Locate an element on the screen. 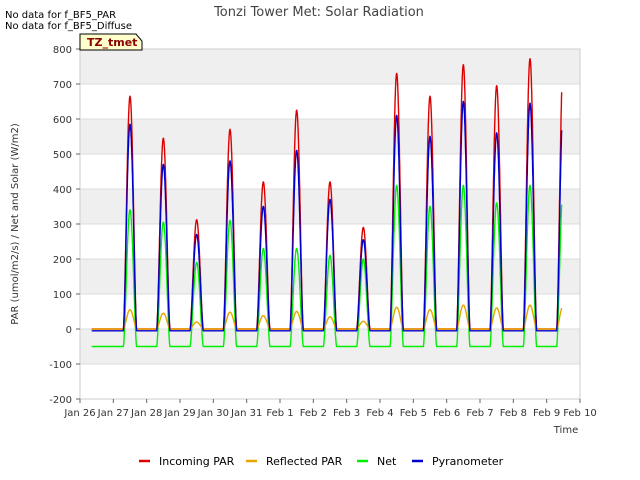 This screenshot has height=480, width=640. y-tick-label: 800 is located at coordinates (62, 50).